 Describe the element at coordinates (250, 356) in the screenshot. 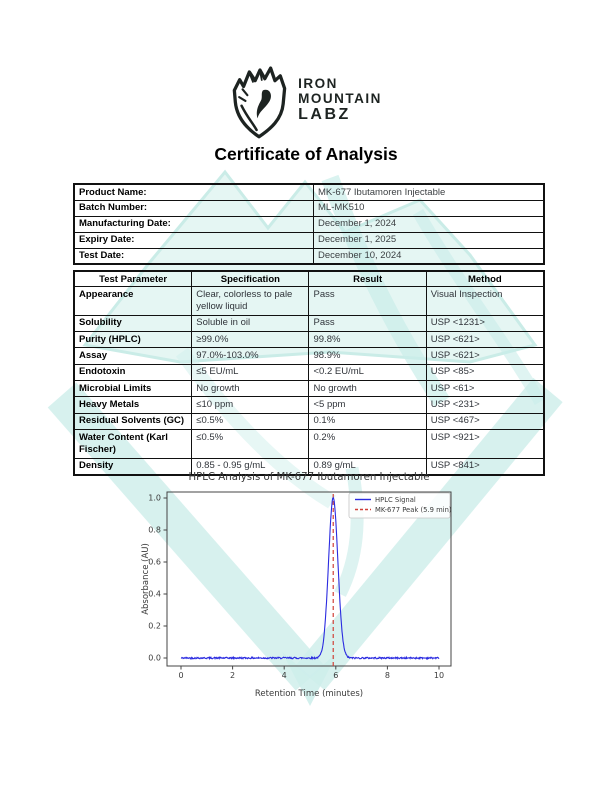

I see `specification-cell: 97.0%-103.0%` at that location.